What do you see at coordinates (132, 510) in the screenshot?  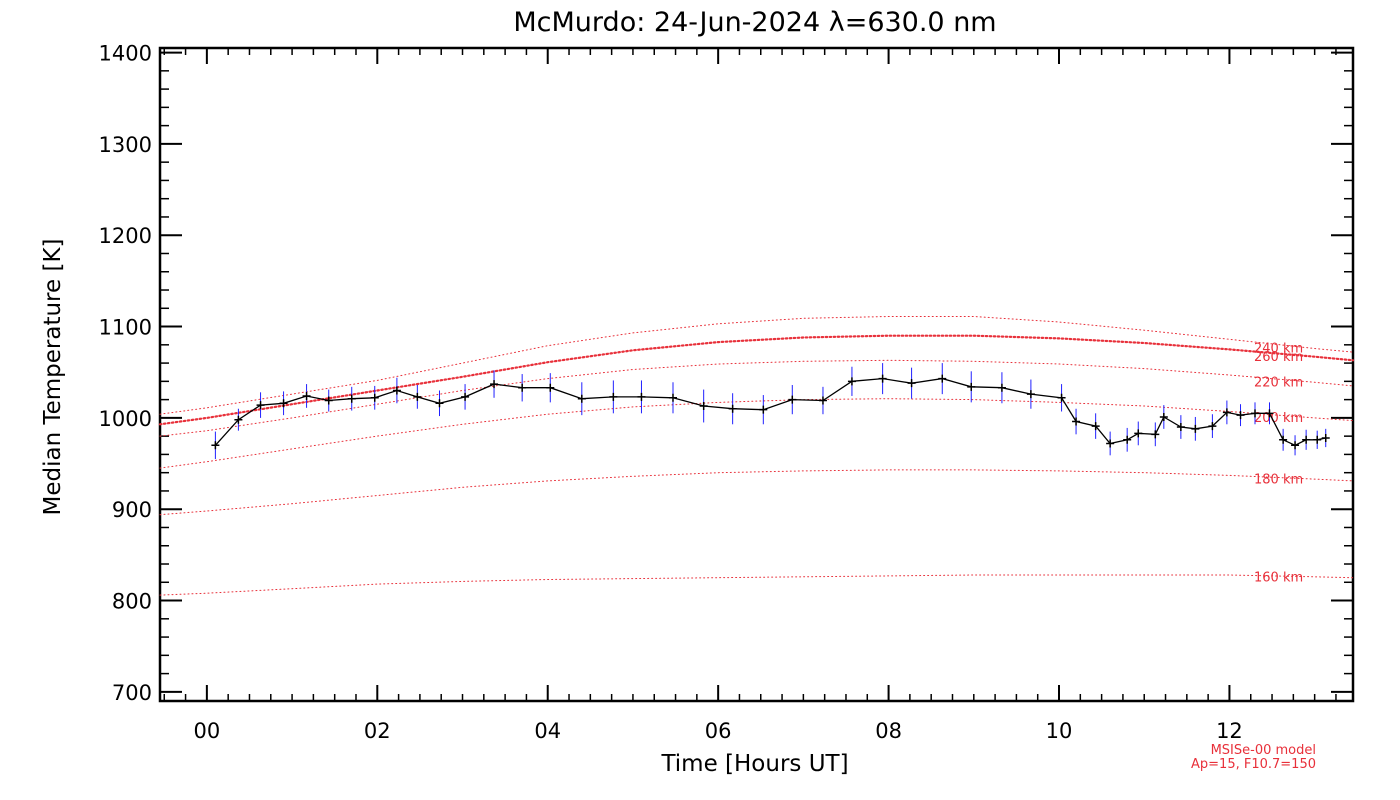 I see `y-tick-label: 900` at bounding box center [132, 510].